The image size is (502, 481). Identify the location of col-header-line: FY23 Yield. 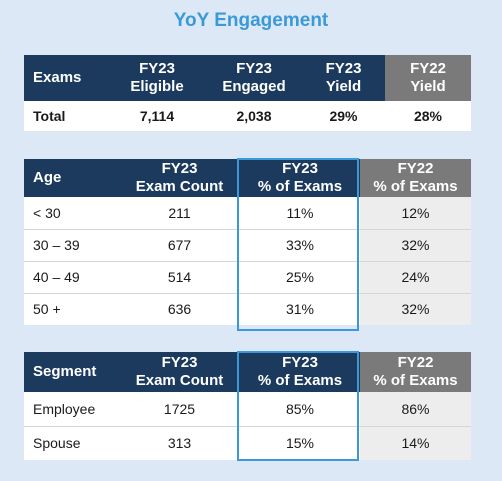
(343, 77).